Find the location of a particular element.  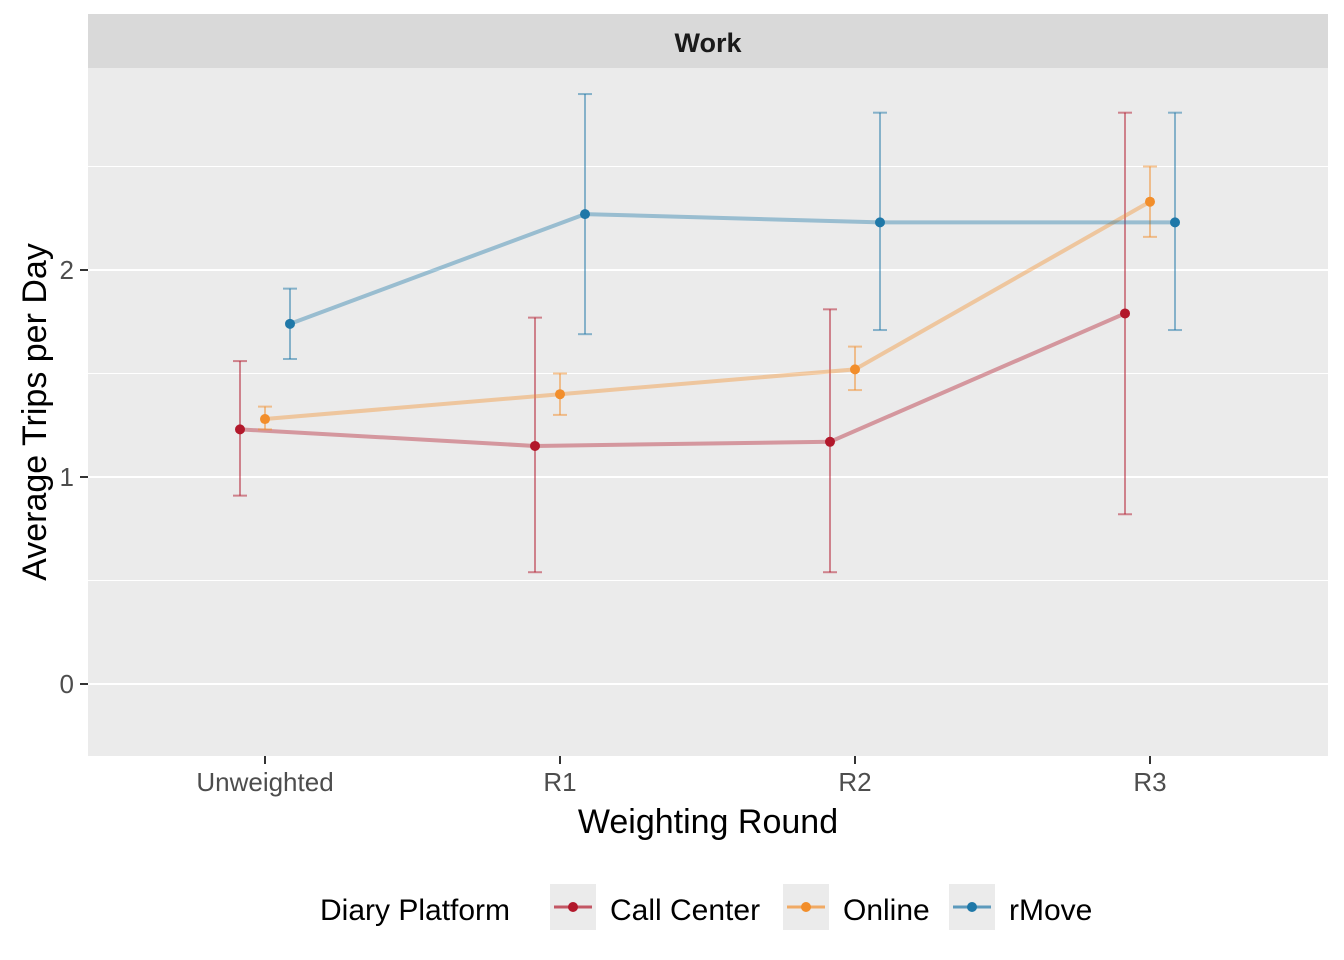

legend-item-online: Online is located at coordinates (856, 907).